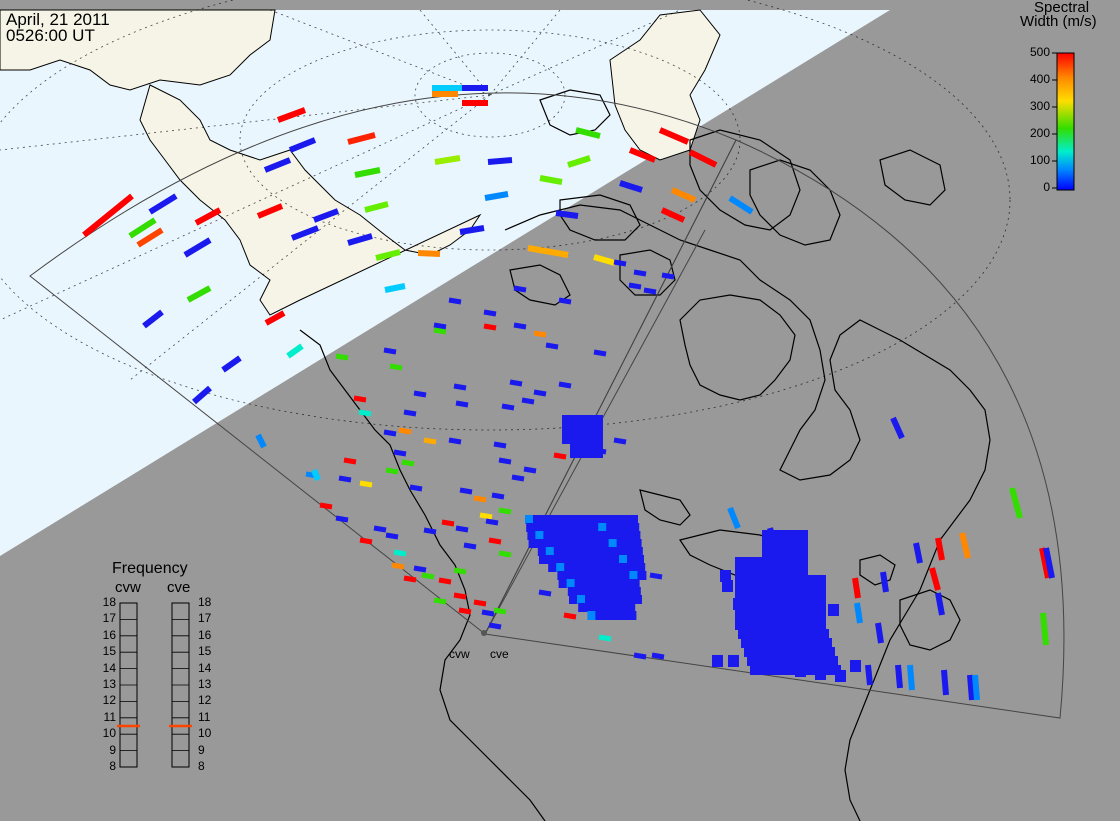 This screenshot has width=1120, height=821. What do you see at coordinates (1046, 187) in the screenshot?
I see `colorbar-tick: 0` at bounding box center [1046, 187].